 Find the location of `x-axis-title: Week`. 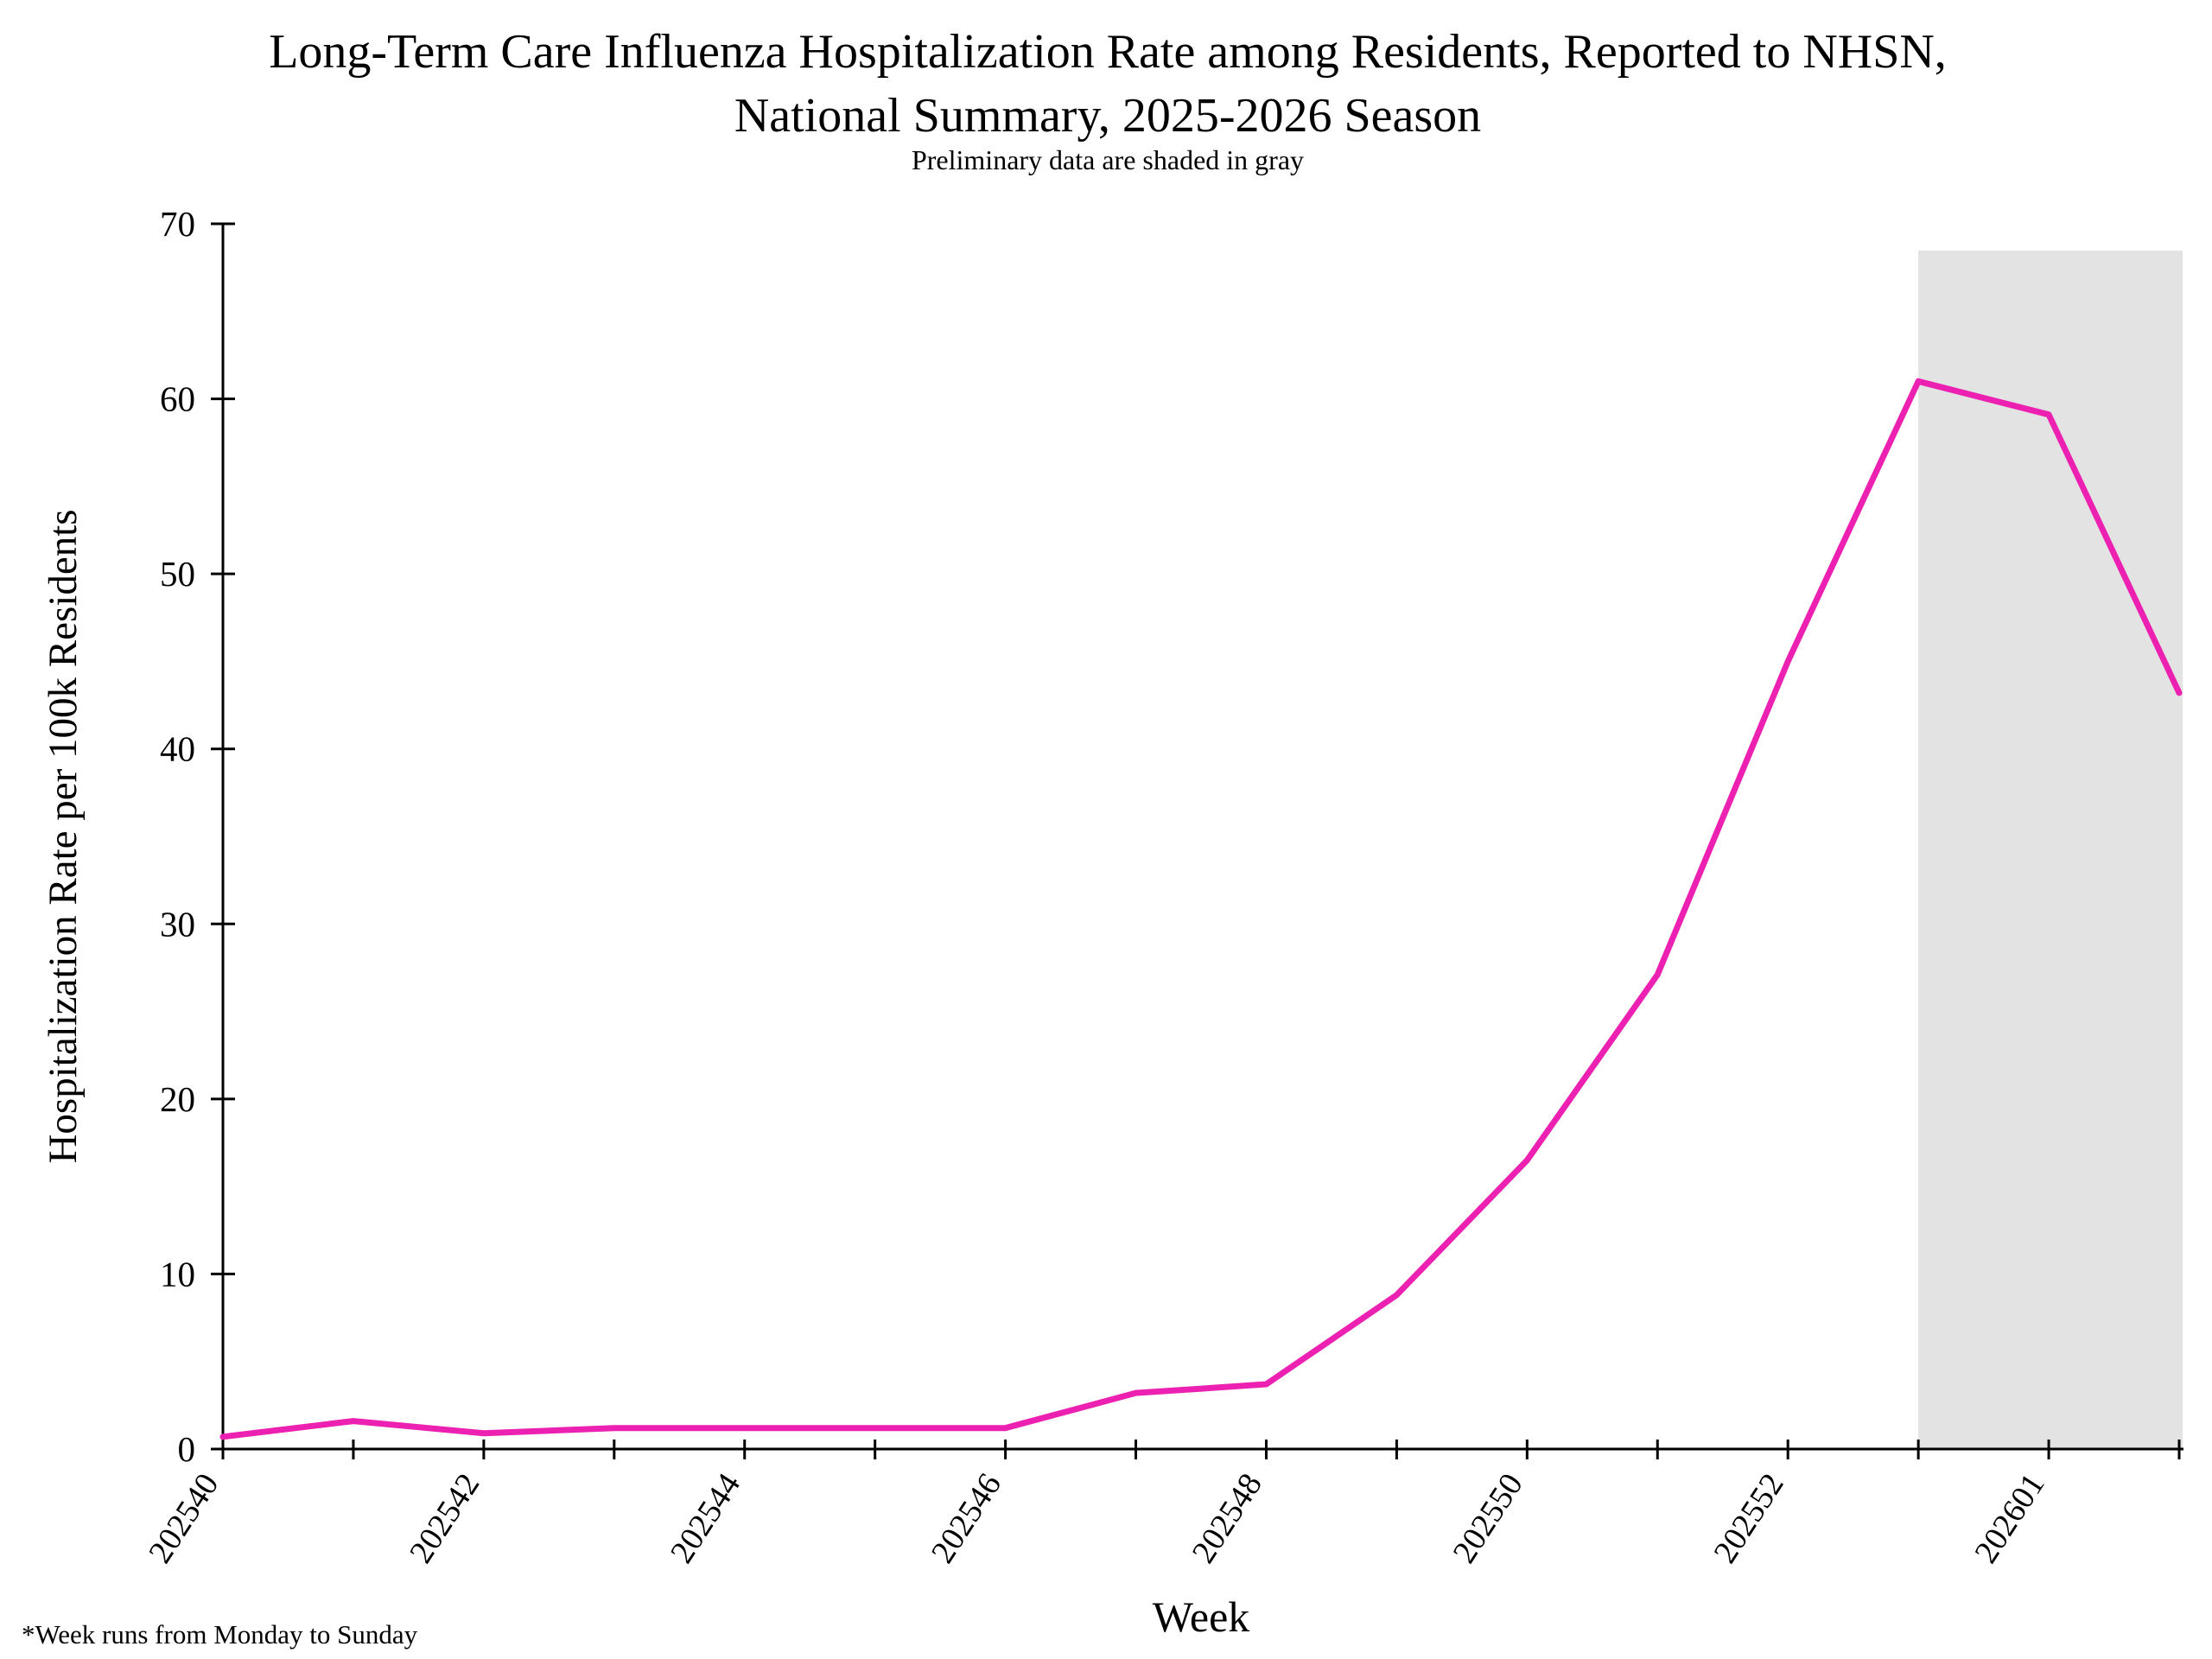

x-axis-title: Week is located at coordinates (1201, 1616).